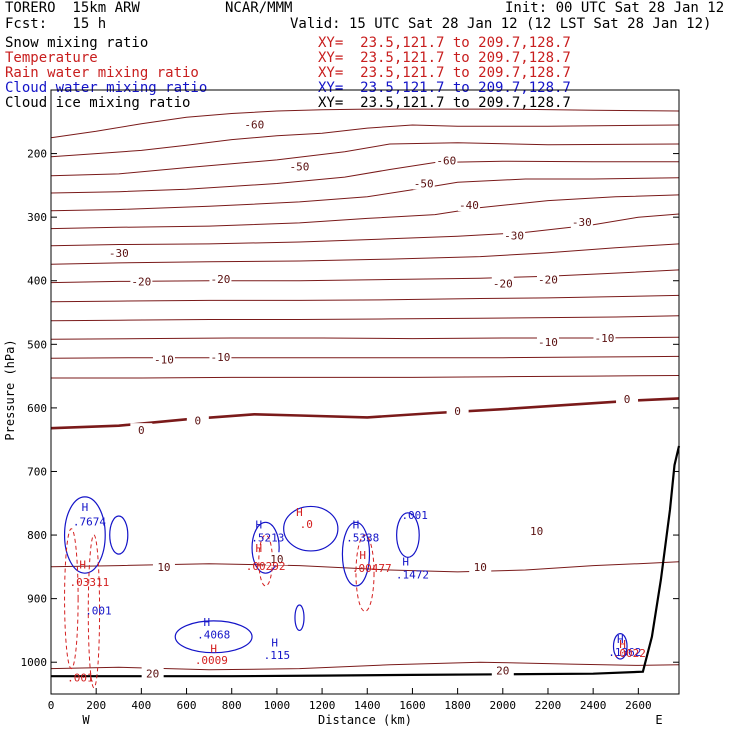  I want to click on rain-label-0: H, so click(82, 565).